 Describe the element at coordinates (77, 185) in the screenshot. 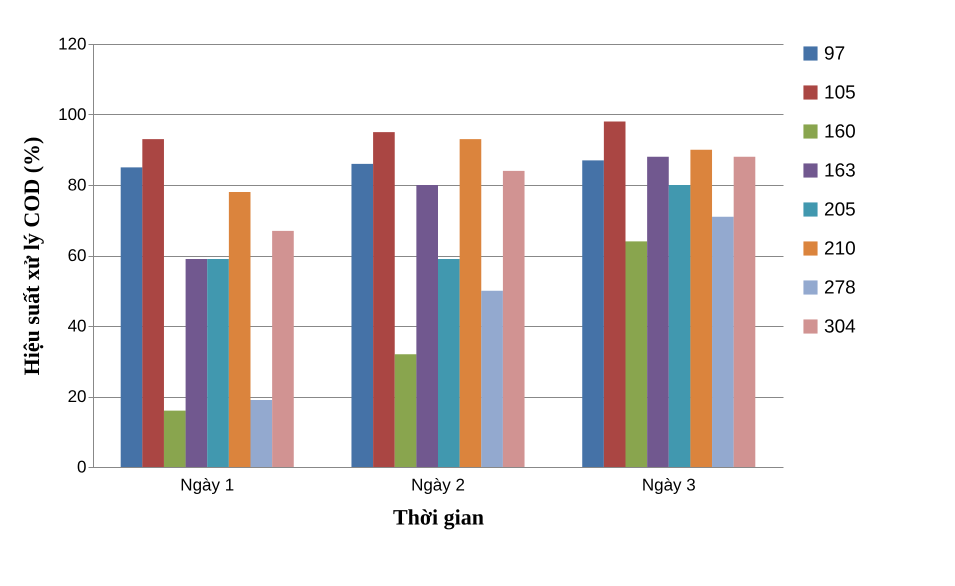

I see `y-tick-label: 80` at that location.